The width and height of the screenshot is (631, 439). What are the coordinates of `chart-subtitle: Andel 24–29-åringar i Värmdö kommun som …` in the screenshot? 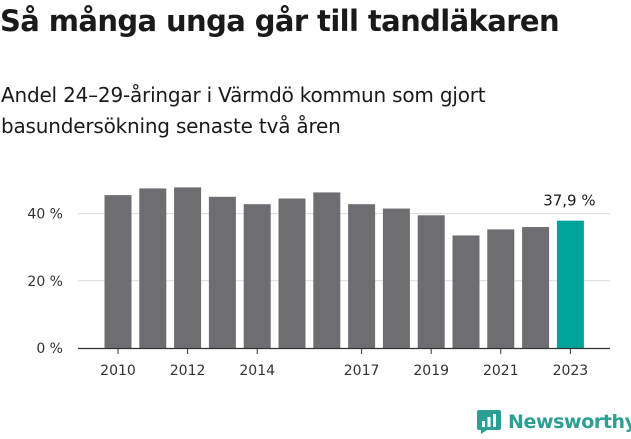 It's located at (243, 110).